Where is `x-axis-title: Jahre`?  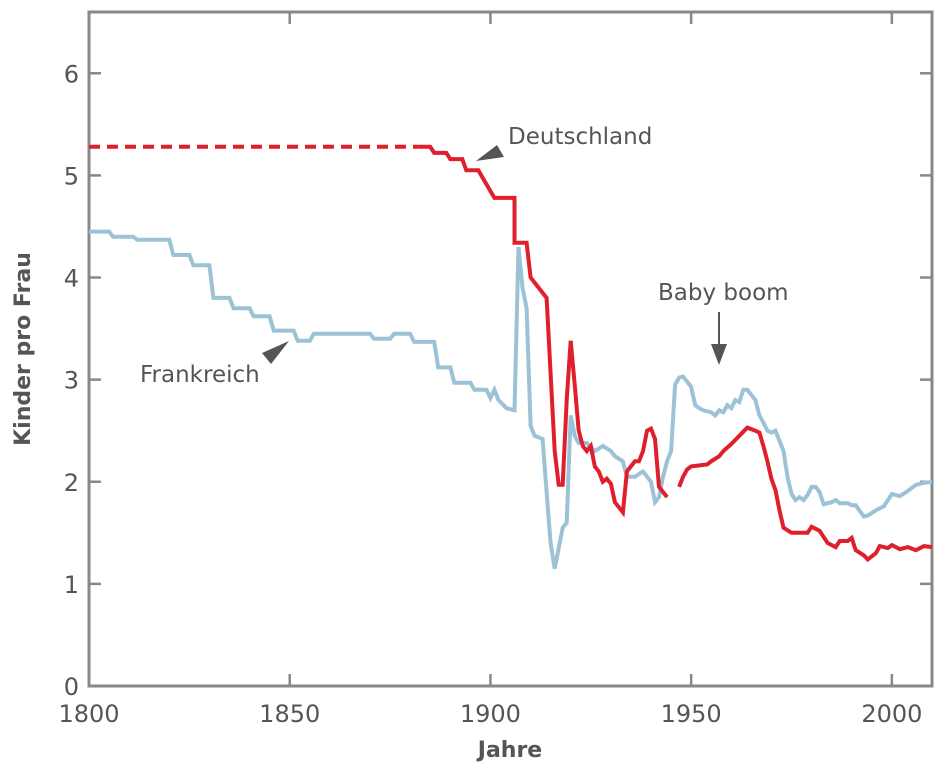 x-axis-title: Jahre is located at coordinates (509, 750).